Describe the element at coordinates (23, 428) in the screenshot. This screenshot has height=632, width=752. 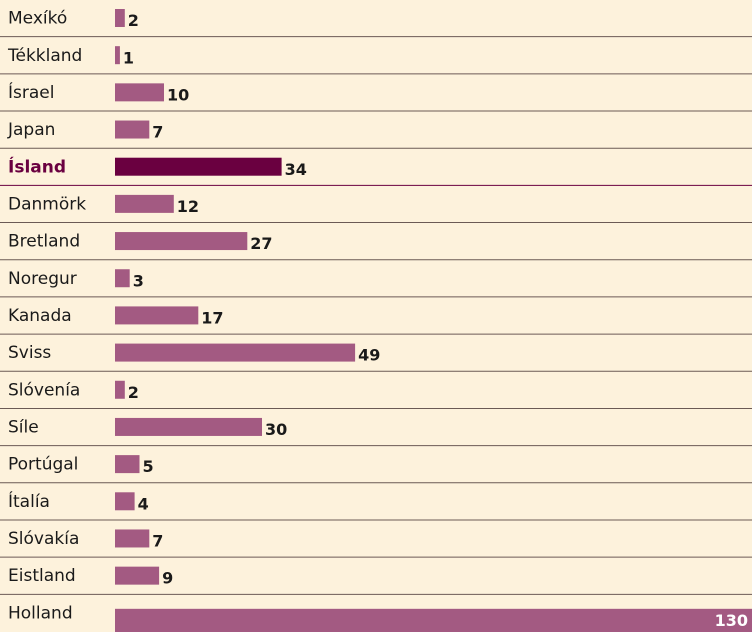
I see `category-label: Síle` at that location.